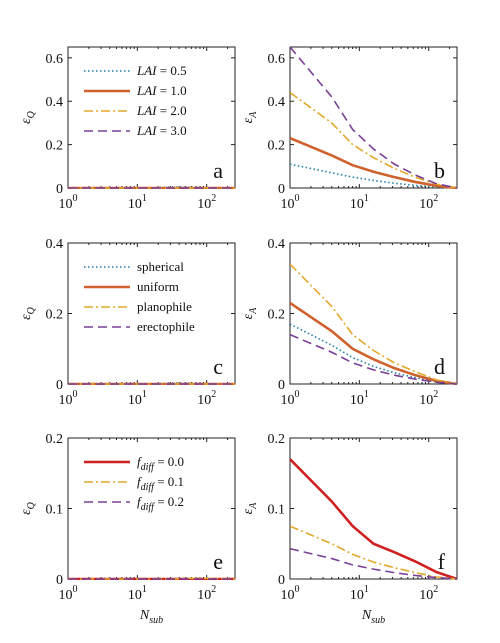 Image resolution: width=500 pixels, height=643 pixels. I want to click on legend-entry: erectophile, so click(166, 326).